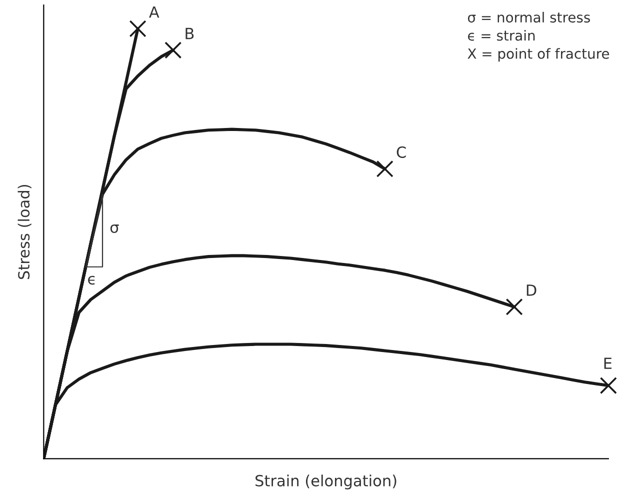 The image size is (624, 504). What do you see at coordinates (608, 363) in the screenshot?
I see `series-label: E` at bounding box center [608, 363].